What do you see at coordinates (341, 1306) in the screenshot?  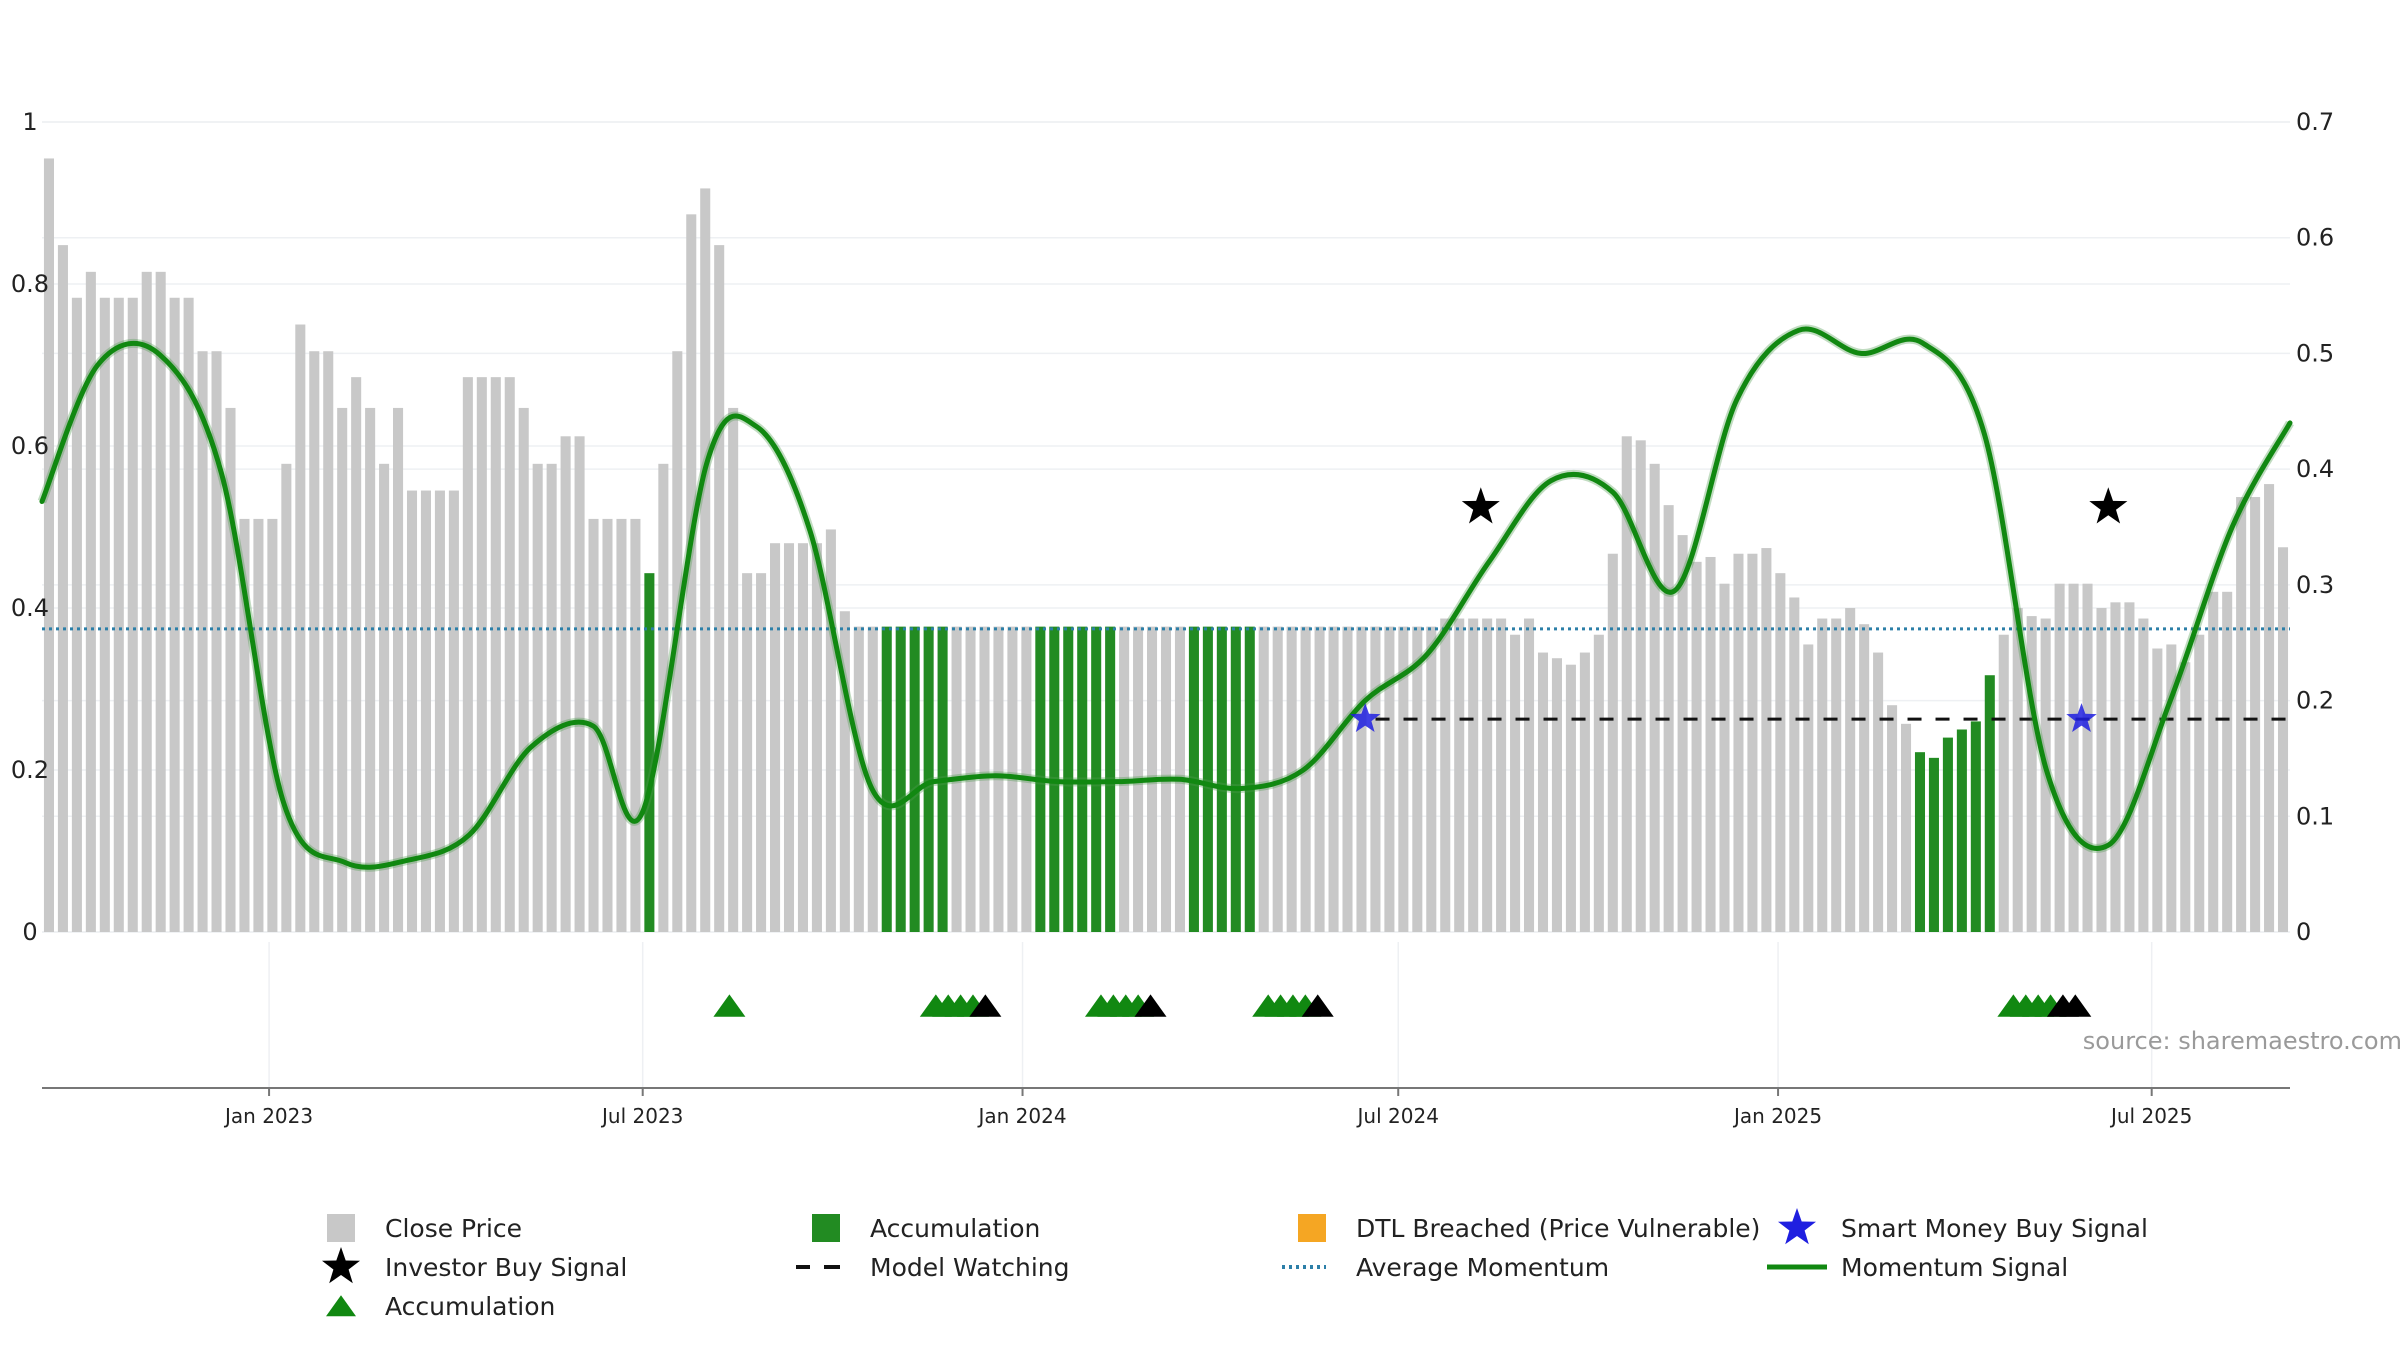 I see `legend-accumulation-triangle` at bounding box center [341, 1306].